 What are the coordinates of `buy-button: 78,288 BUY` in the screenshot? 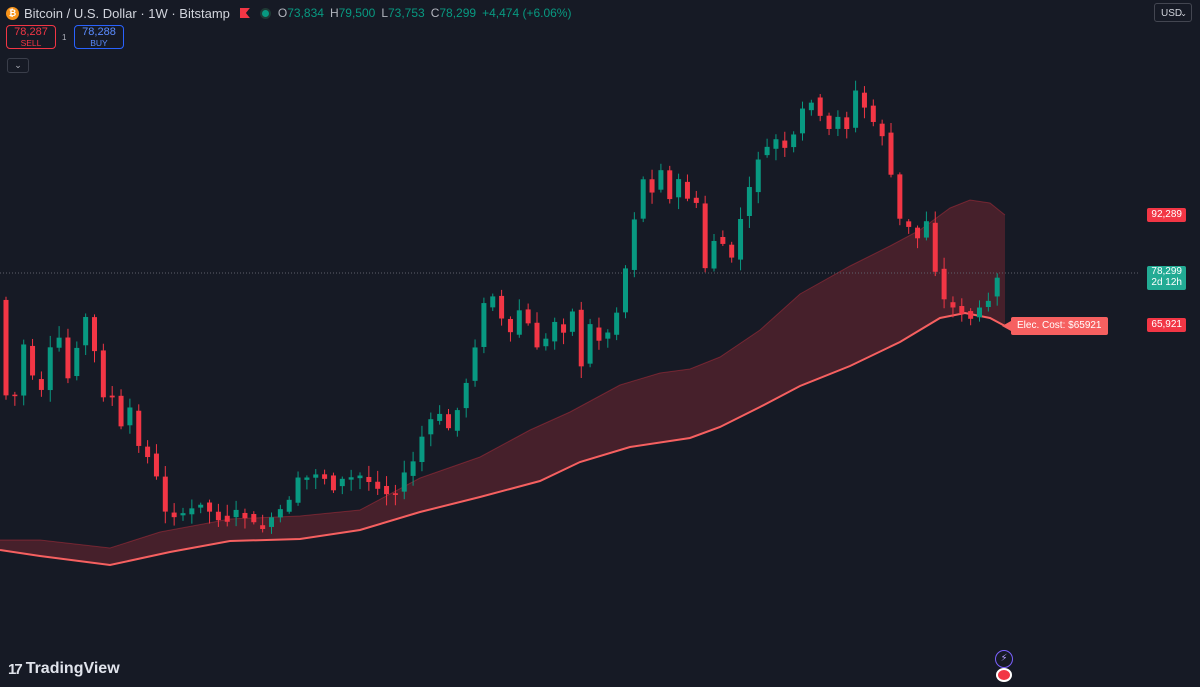 It's located at (99, 37).